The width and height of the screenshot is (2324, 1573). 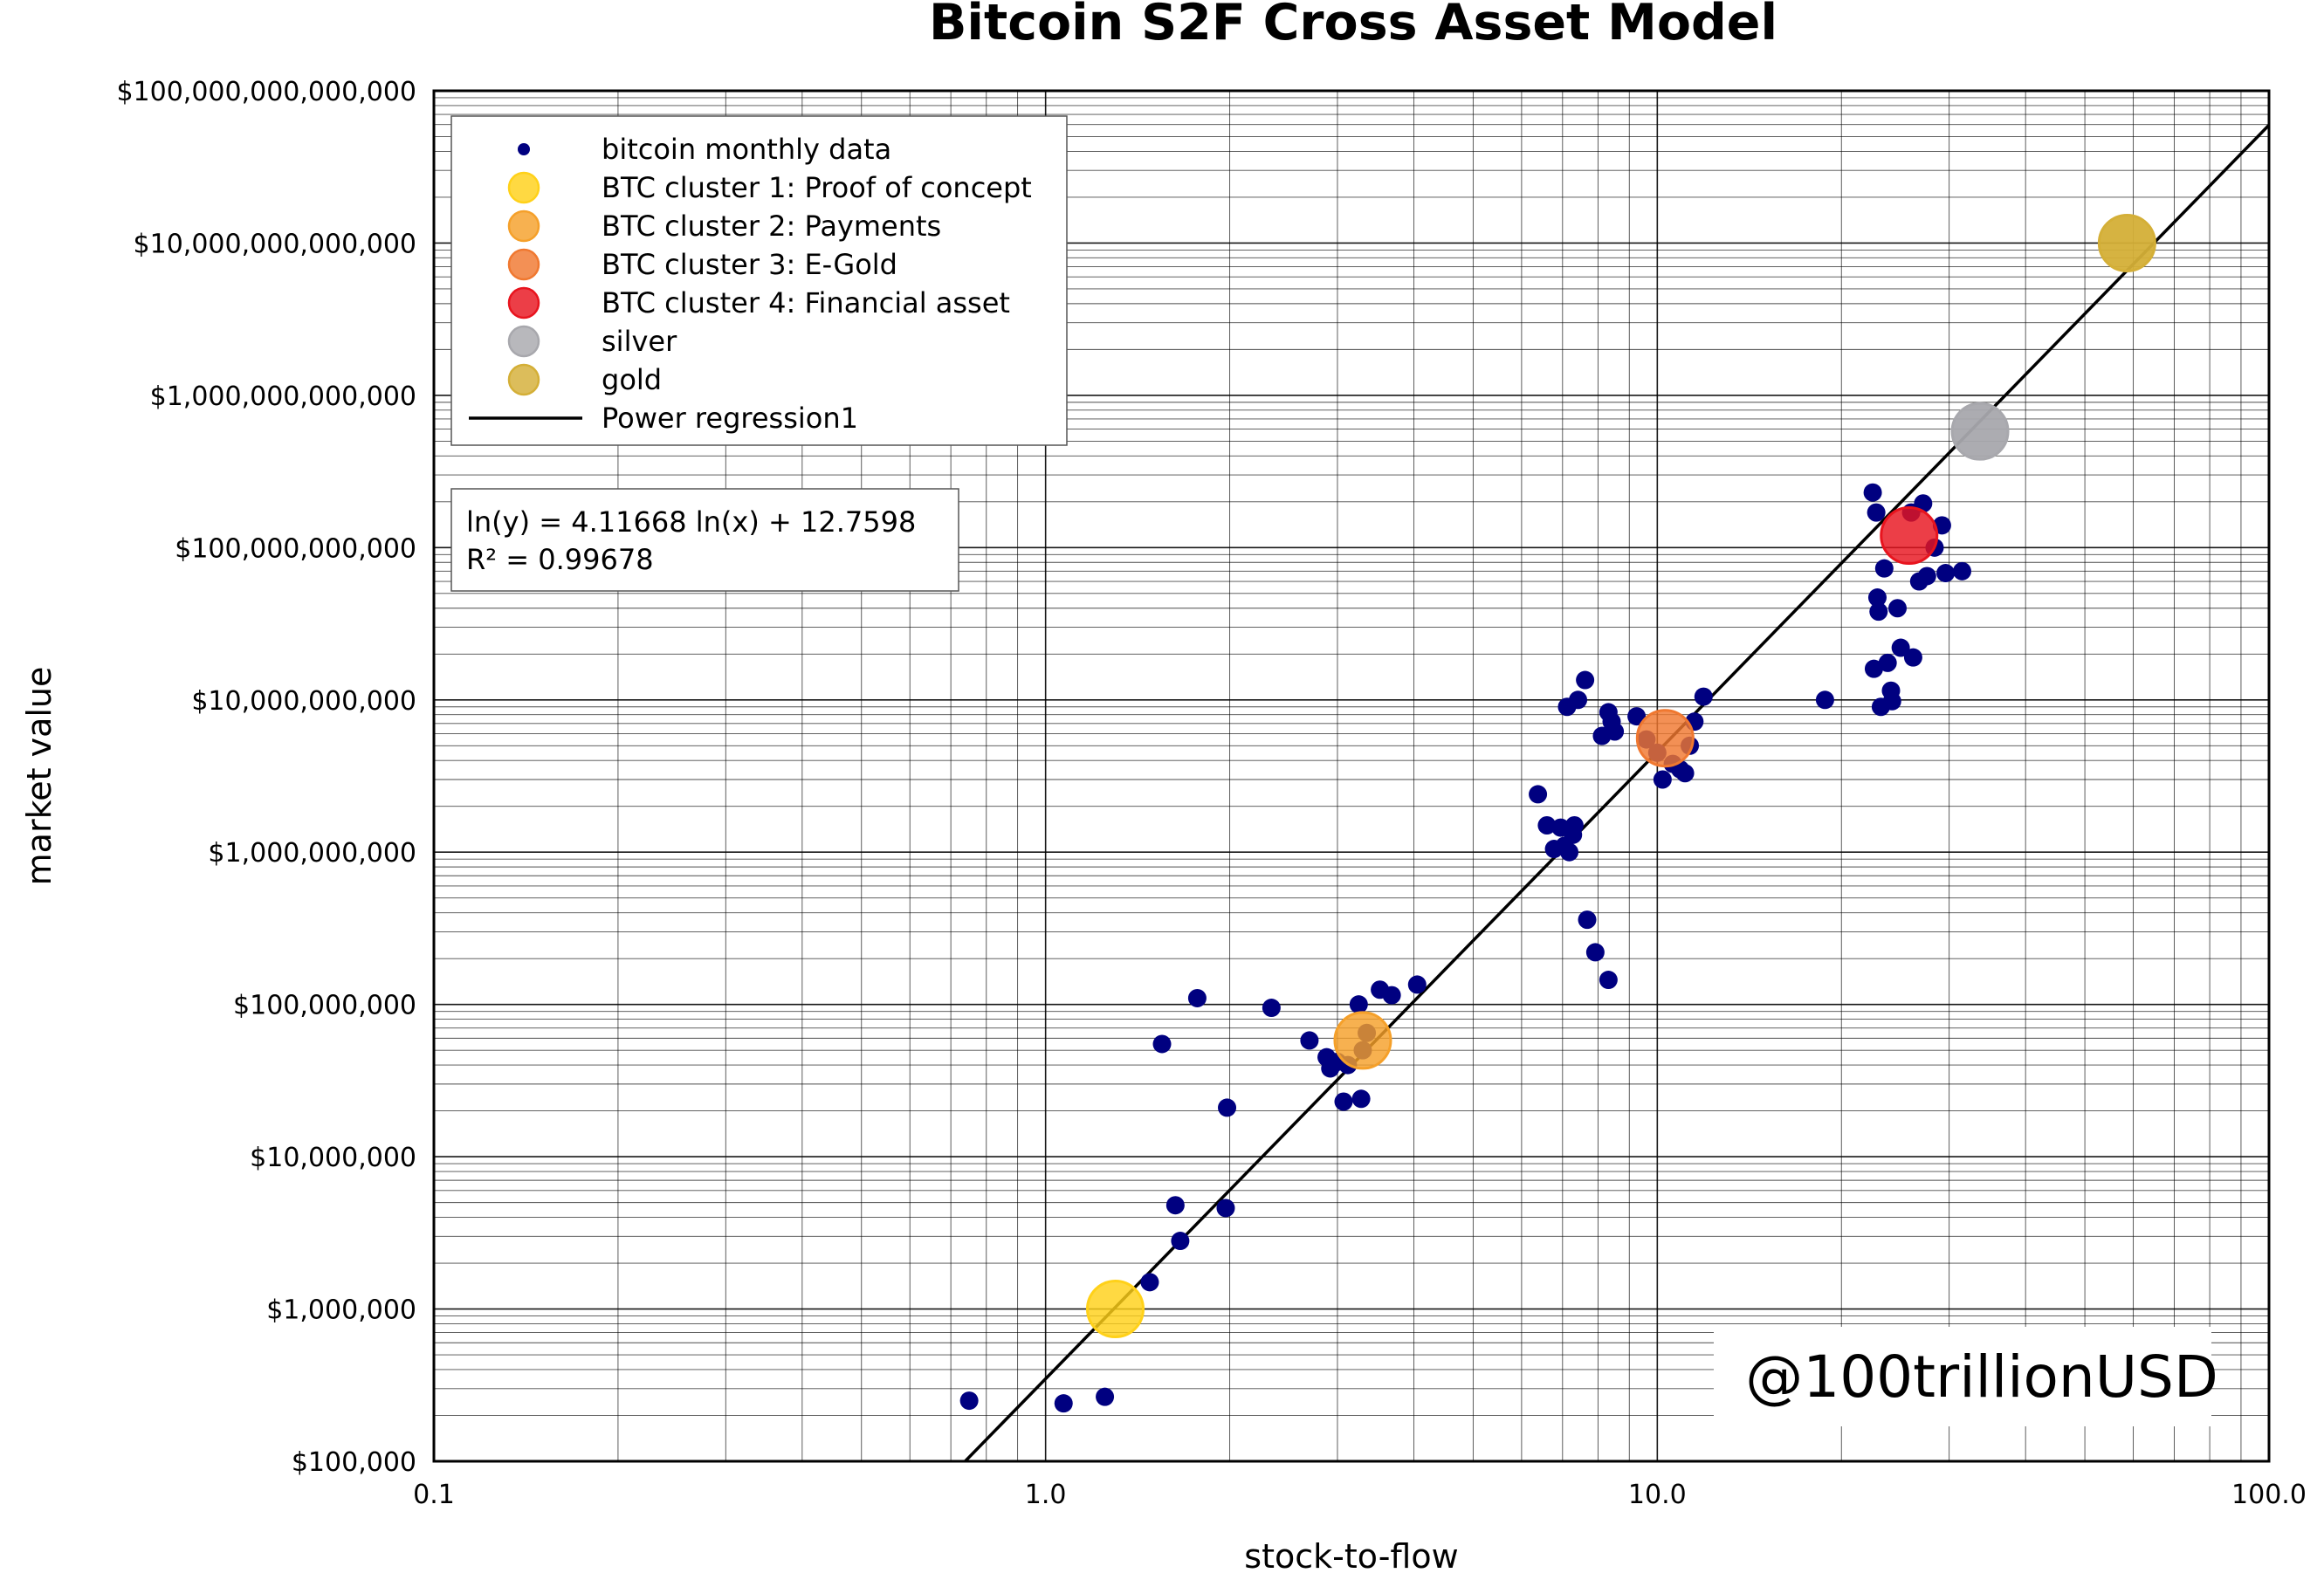 I want to click on x-tick-label: 0.1, so click(x=434, y=1495).